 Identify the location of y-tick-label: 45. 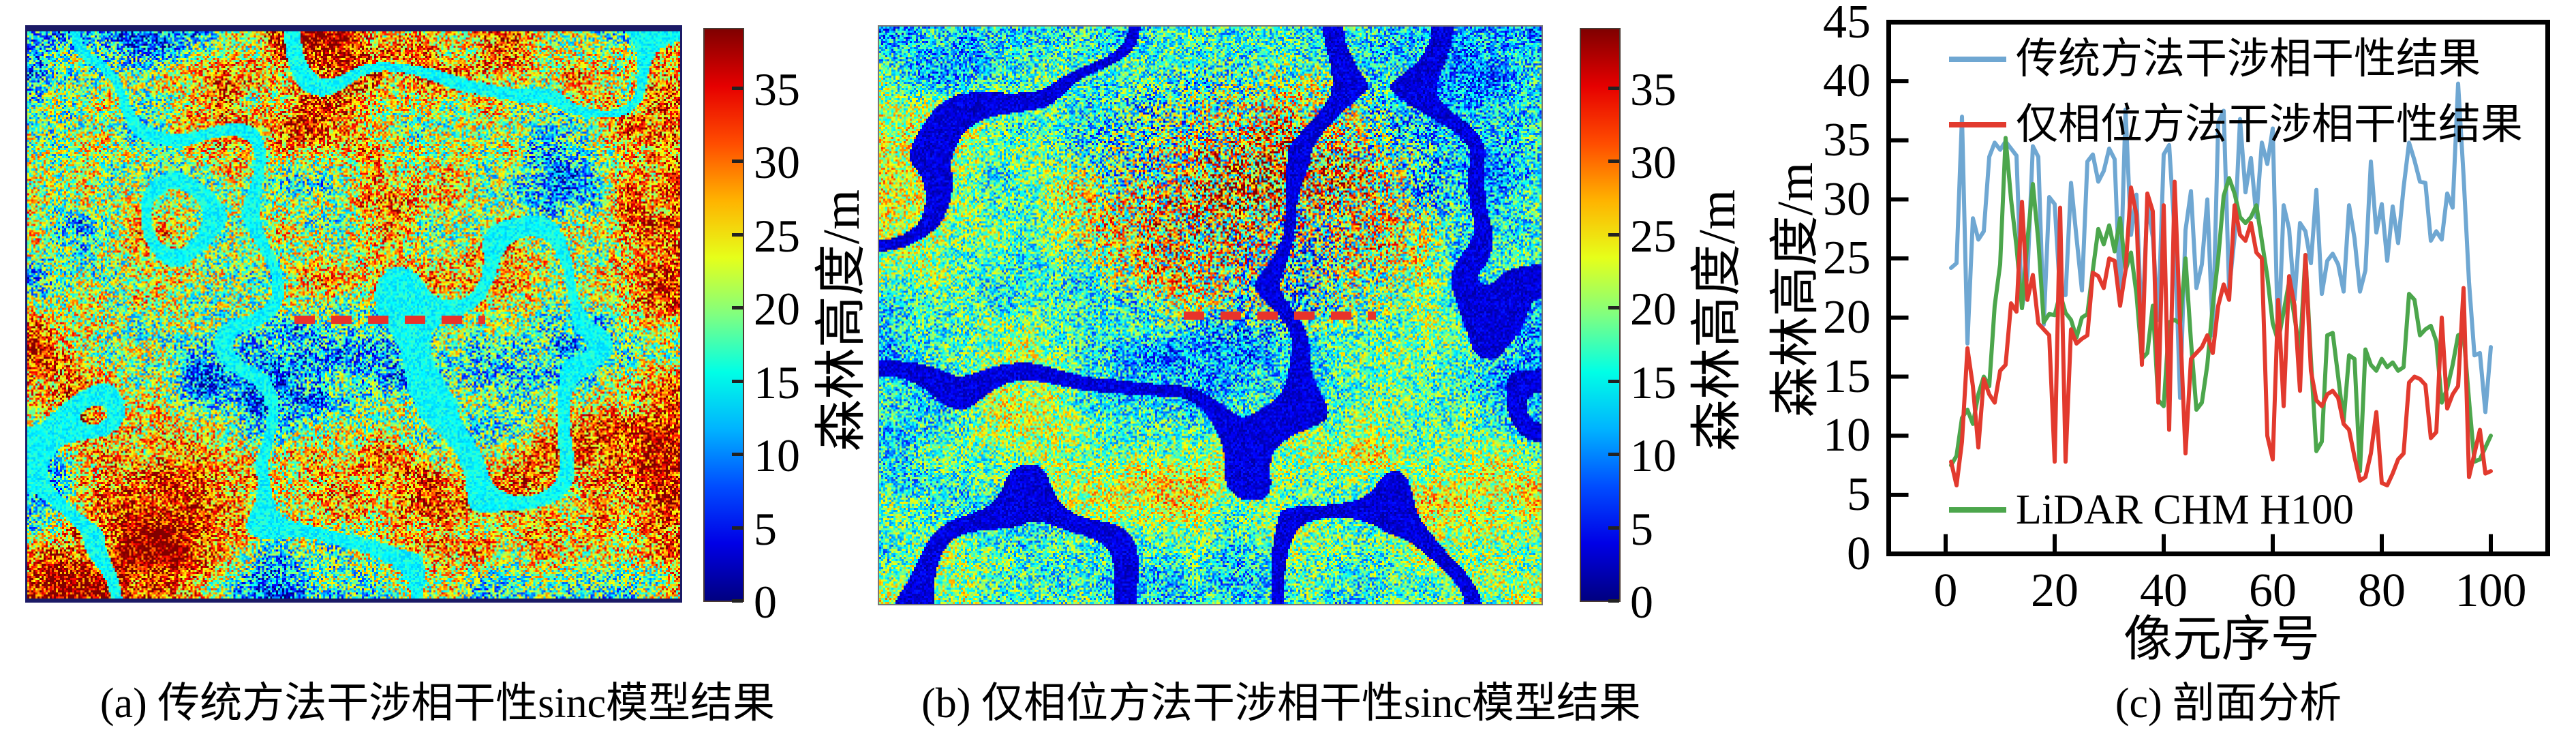
(1847, 24).